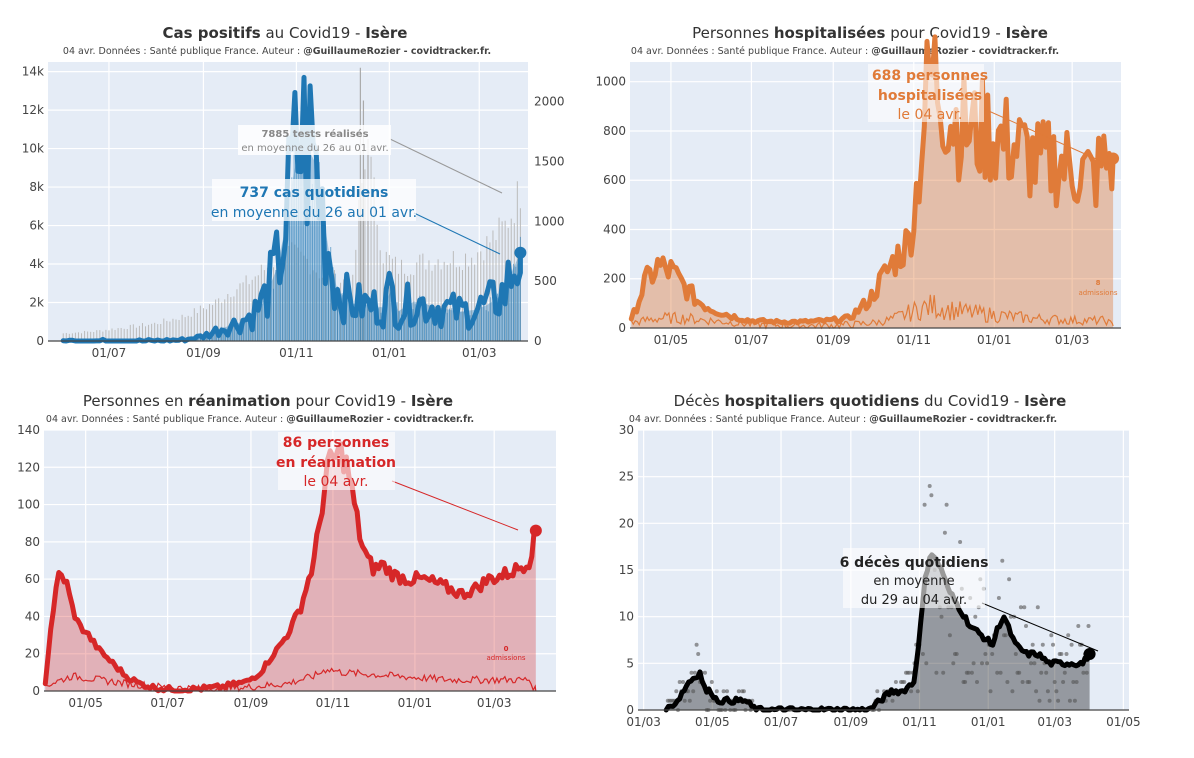  Describe the element at coordinates (314, 193) in the screenshot. I see `cases-annotation: 737 cas quotidiens` at that location.